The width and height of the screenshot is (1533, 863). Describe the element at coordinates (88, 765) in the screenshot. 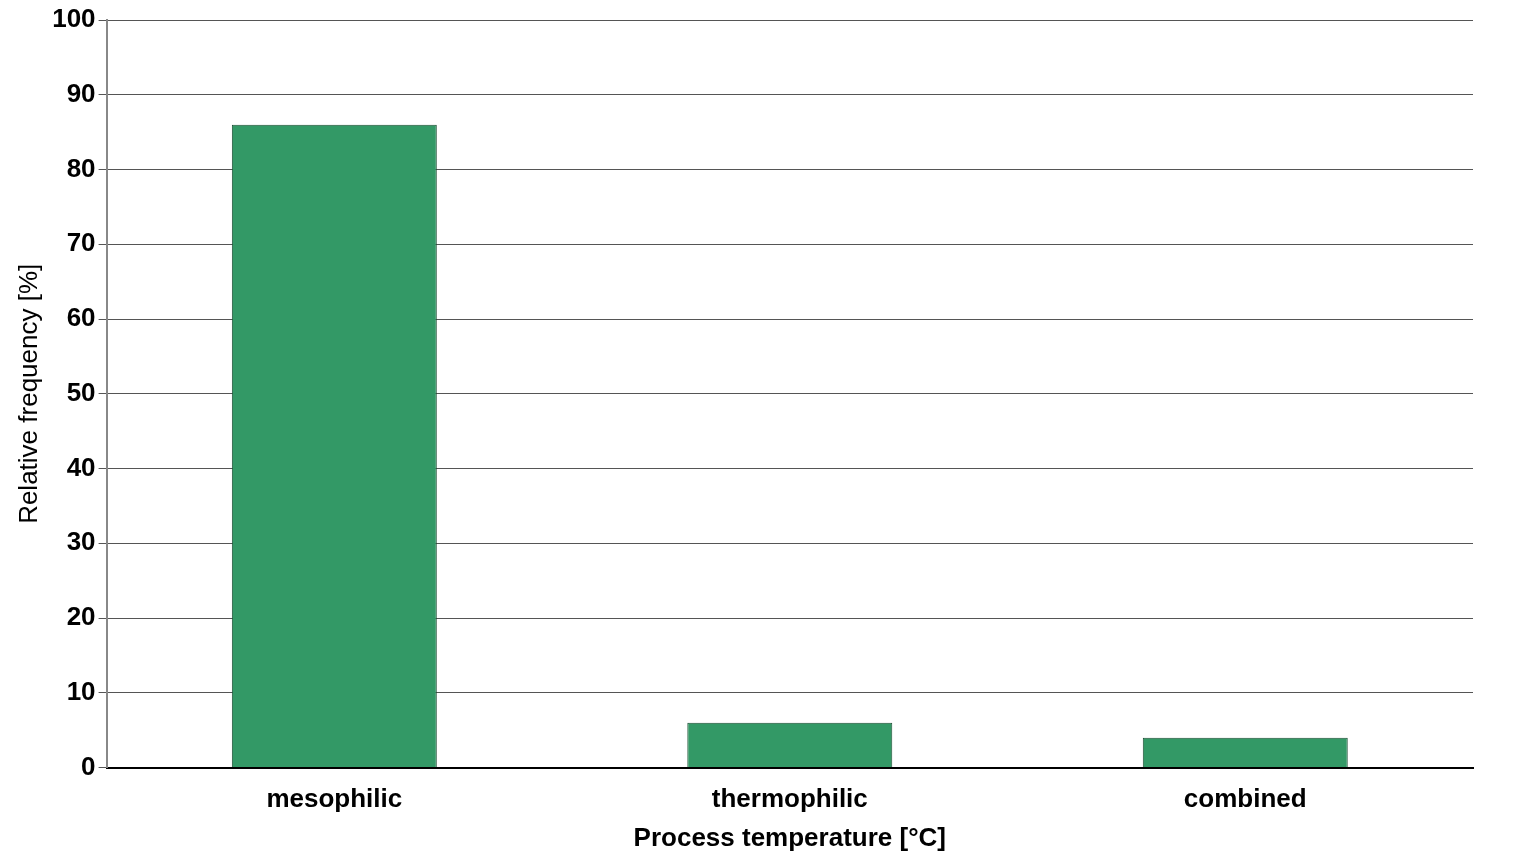

I see `y-tick-label: 0` at that location.